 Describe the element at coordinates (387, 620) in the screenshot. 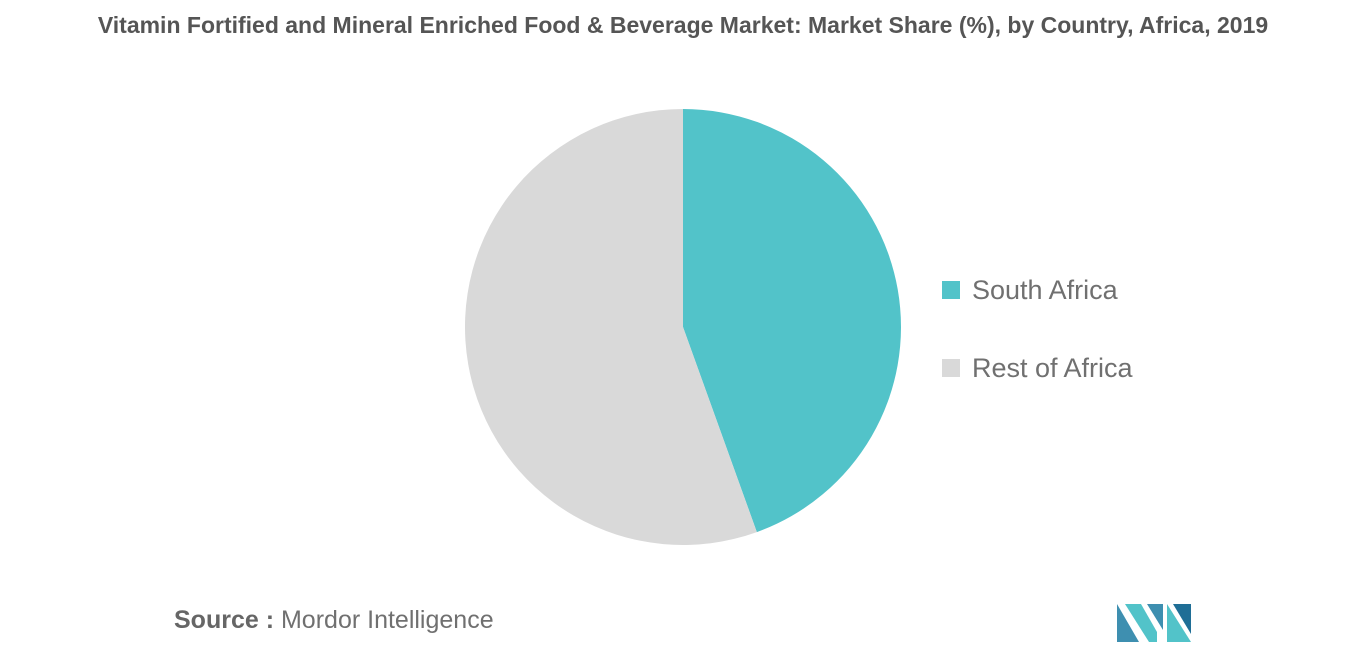

I see `source-value: Mordor Intelligence` at that location.